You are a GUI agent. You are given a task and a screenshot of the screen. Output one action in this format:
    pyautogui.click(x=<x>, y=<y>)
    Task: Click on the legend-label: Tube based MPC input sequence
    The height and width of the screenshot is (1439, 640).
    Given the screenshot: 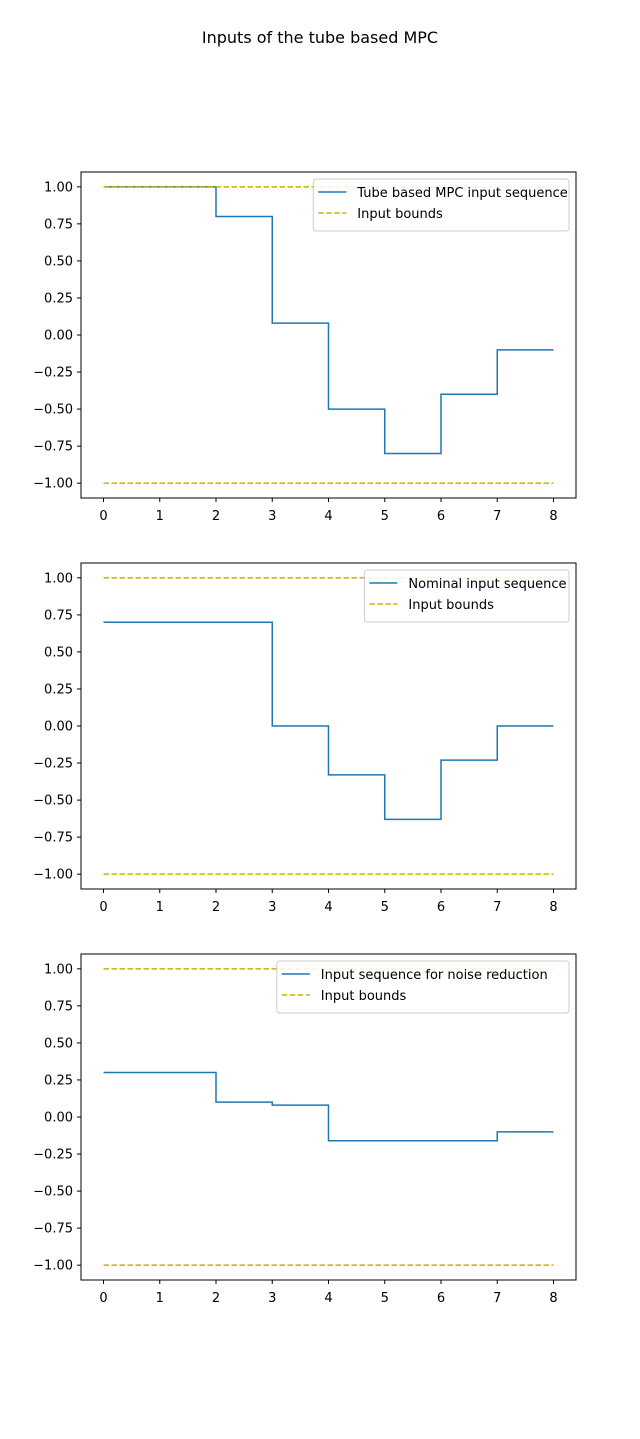 What is the action you would take?
    pyautogui.click(x=461, y=193)
    